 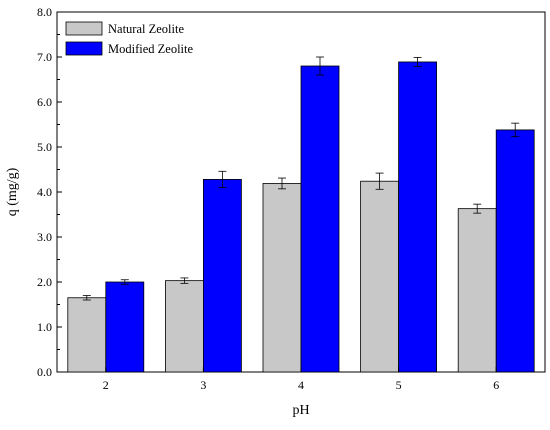 I want to click on y-tick-label: 8.0, so click(x=44, y=12).